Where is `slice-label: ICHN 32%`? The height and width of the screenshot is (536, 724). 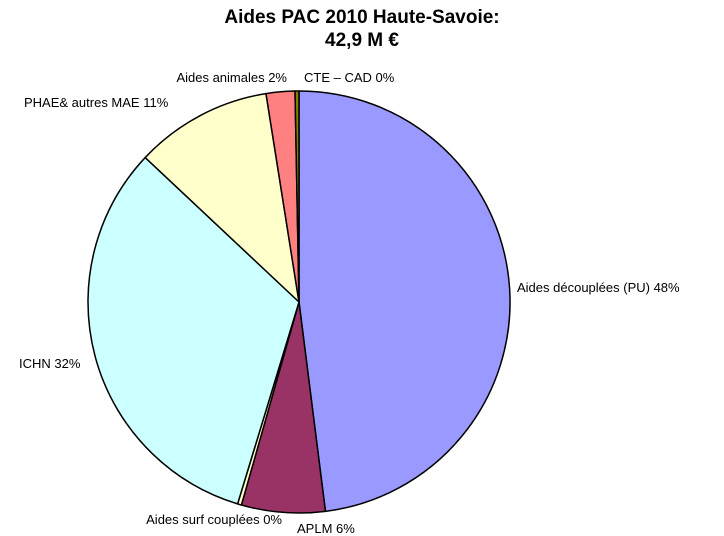
slice-label: ICHN 32% is located at coordinates (50, 363).